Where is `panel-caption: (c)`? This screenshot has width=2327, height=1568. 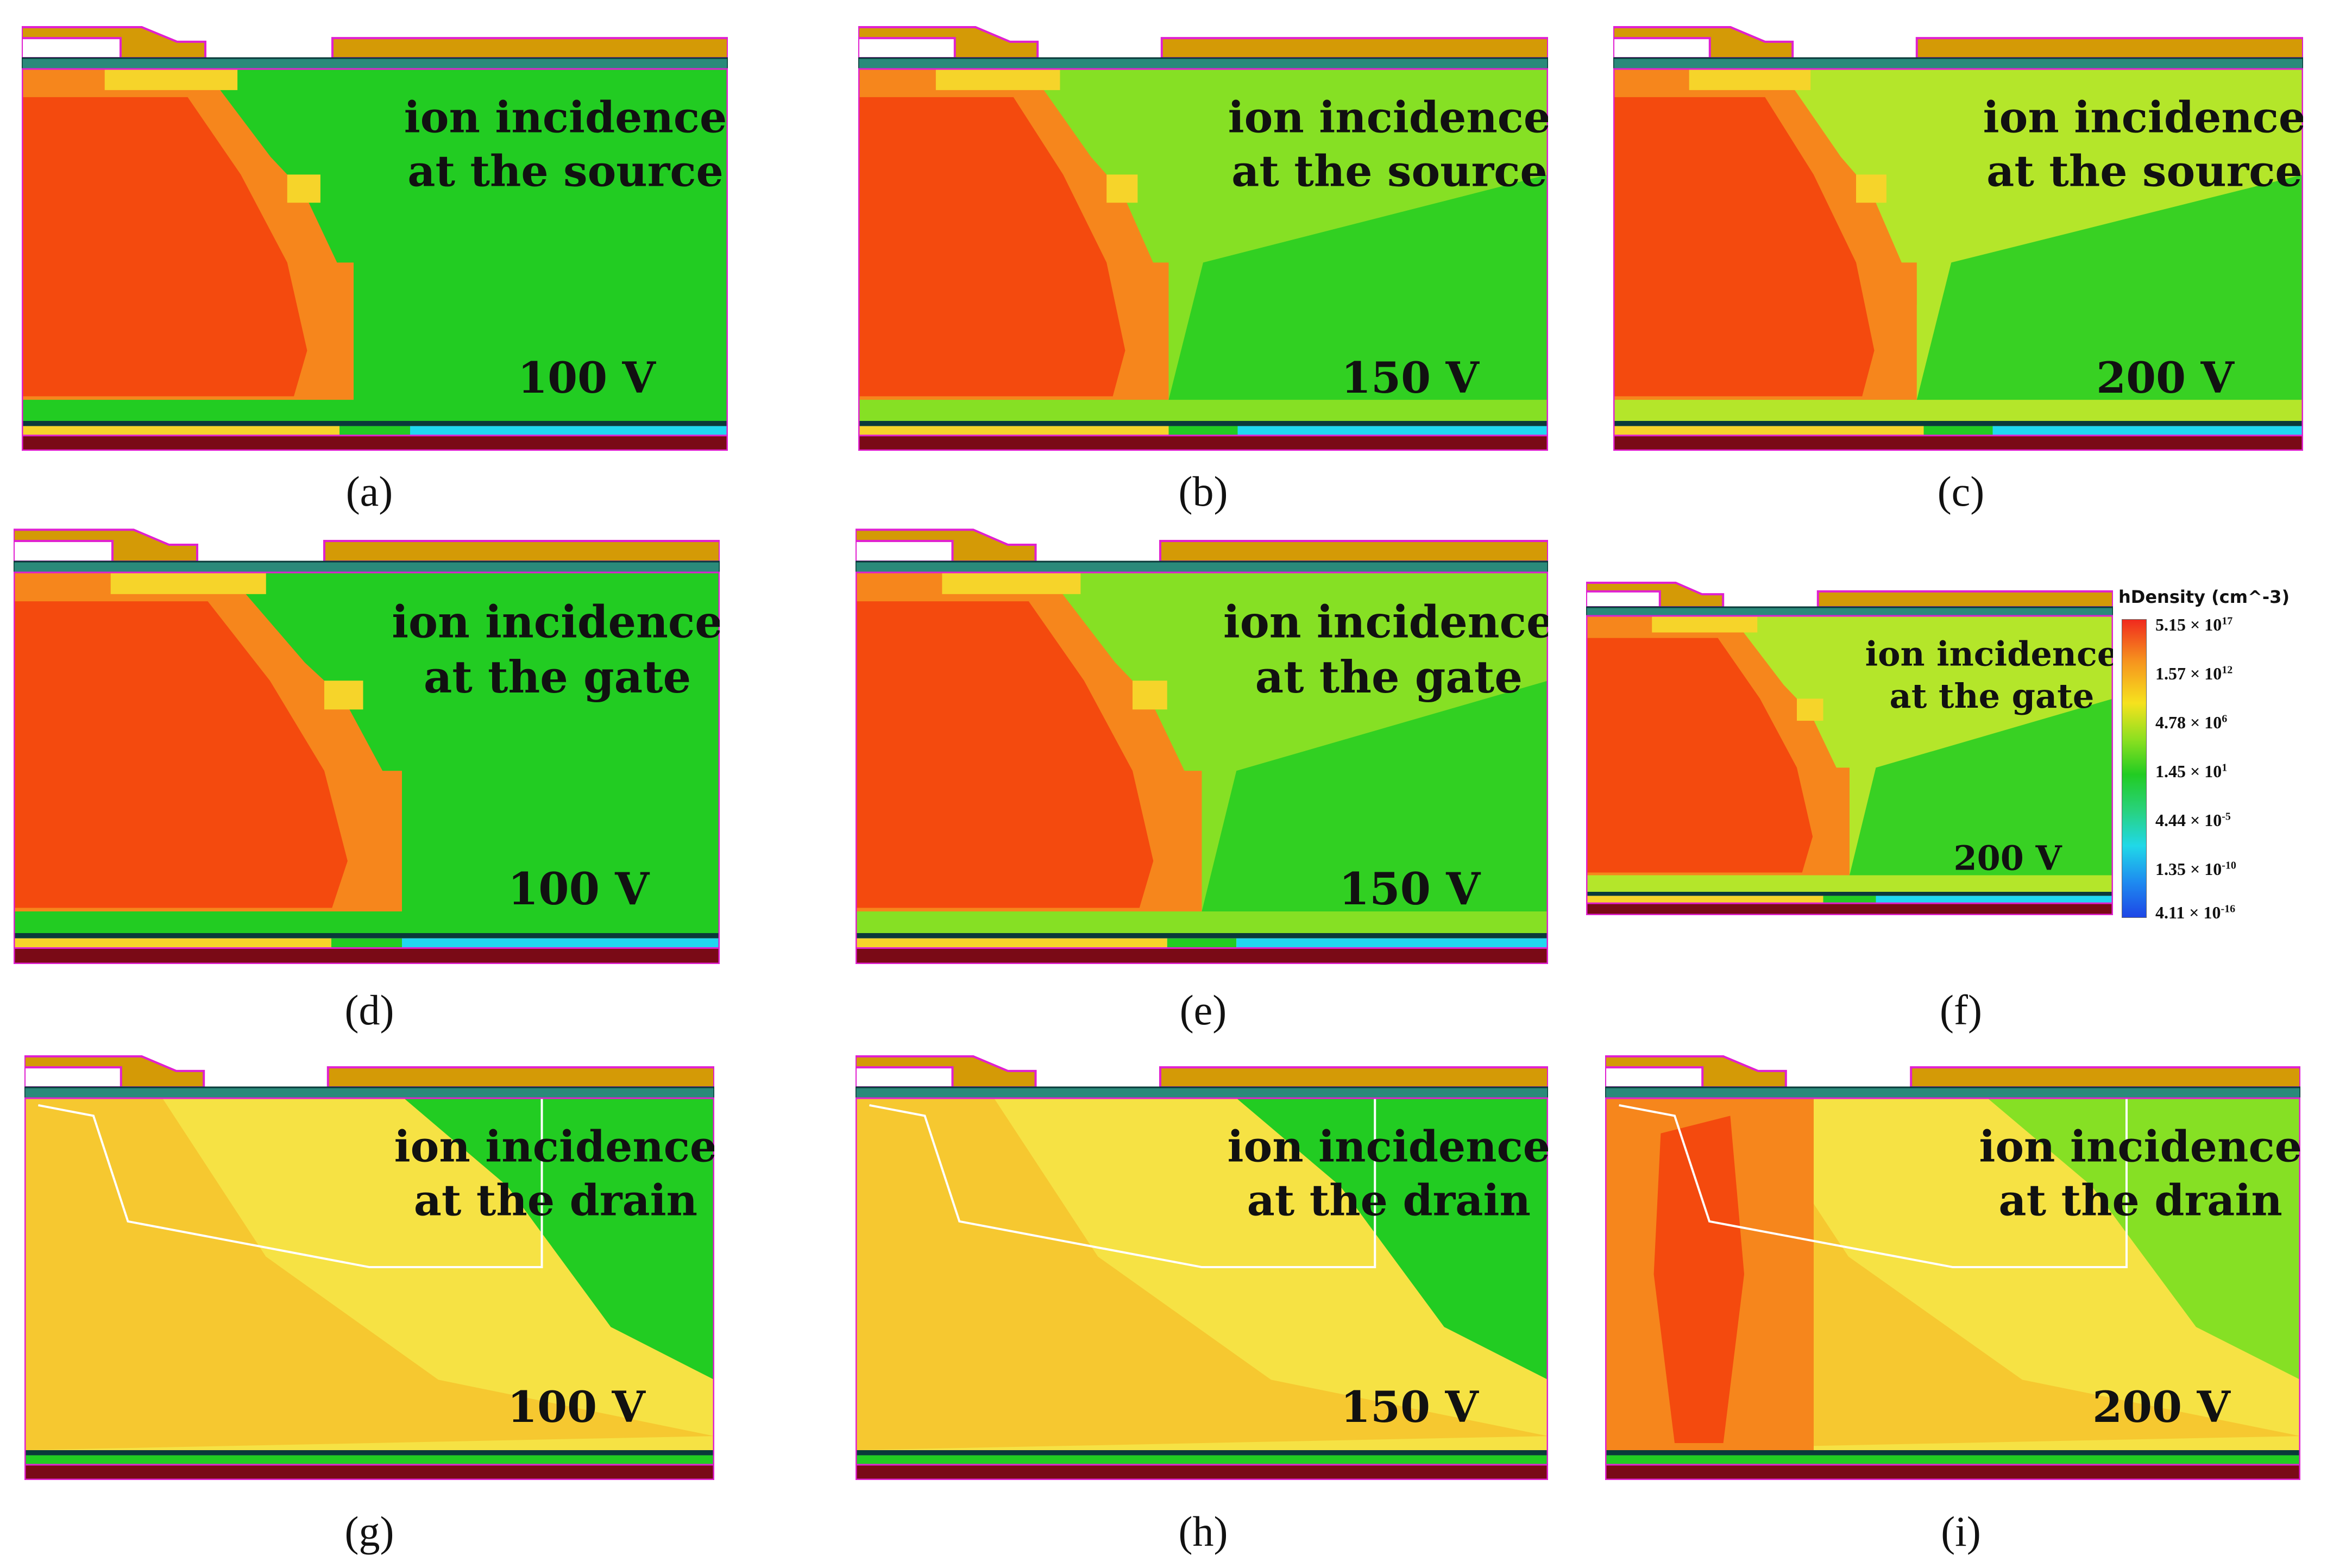
panel-caption: (c) is located at coordinates (1961, 491).